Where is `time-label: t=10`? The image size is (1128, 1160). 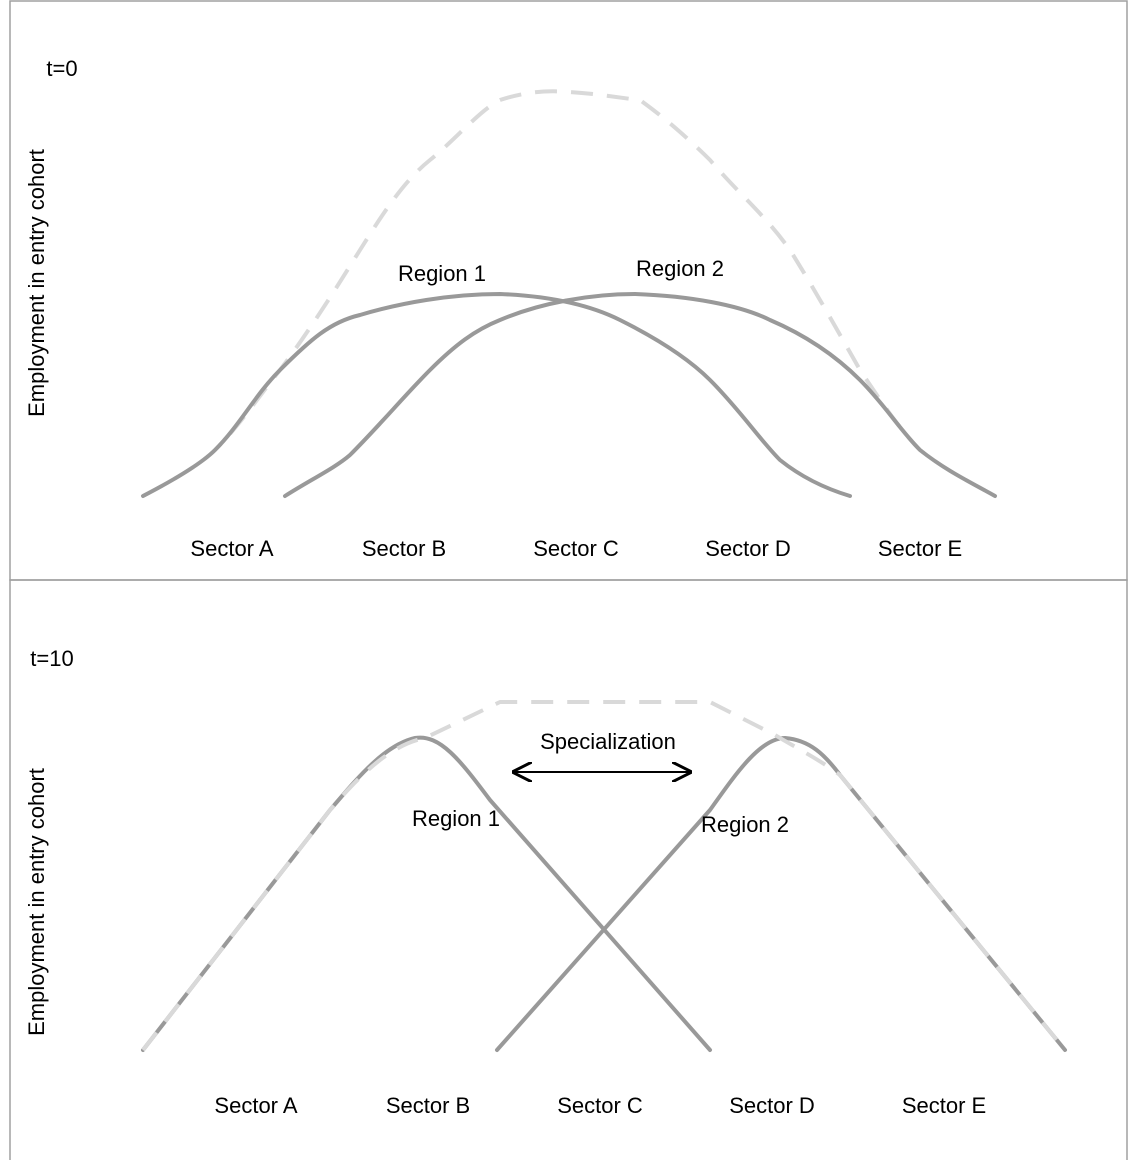
time-label: t=10 is located at coordinates (51, 658).